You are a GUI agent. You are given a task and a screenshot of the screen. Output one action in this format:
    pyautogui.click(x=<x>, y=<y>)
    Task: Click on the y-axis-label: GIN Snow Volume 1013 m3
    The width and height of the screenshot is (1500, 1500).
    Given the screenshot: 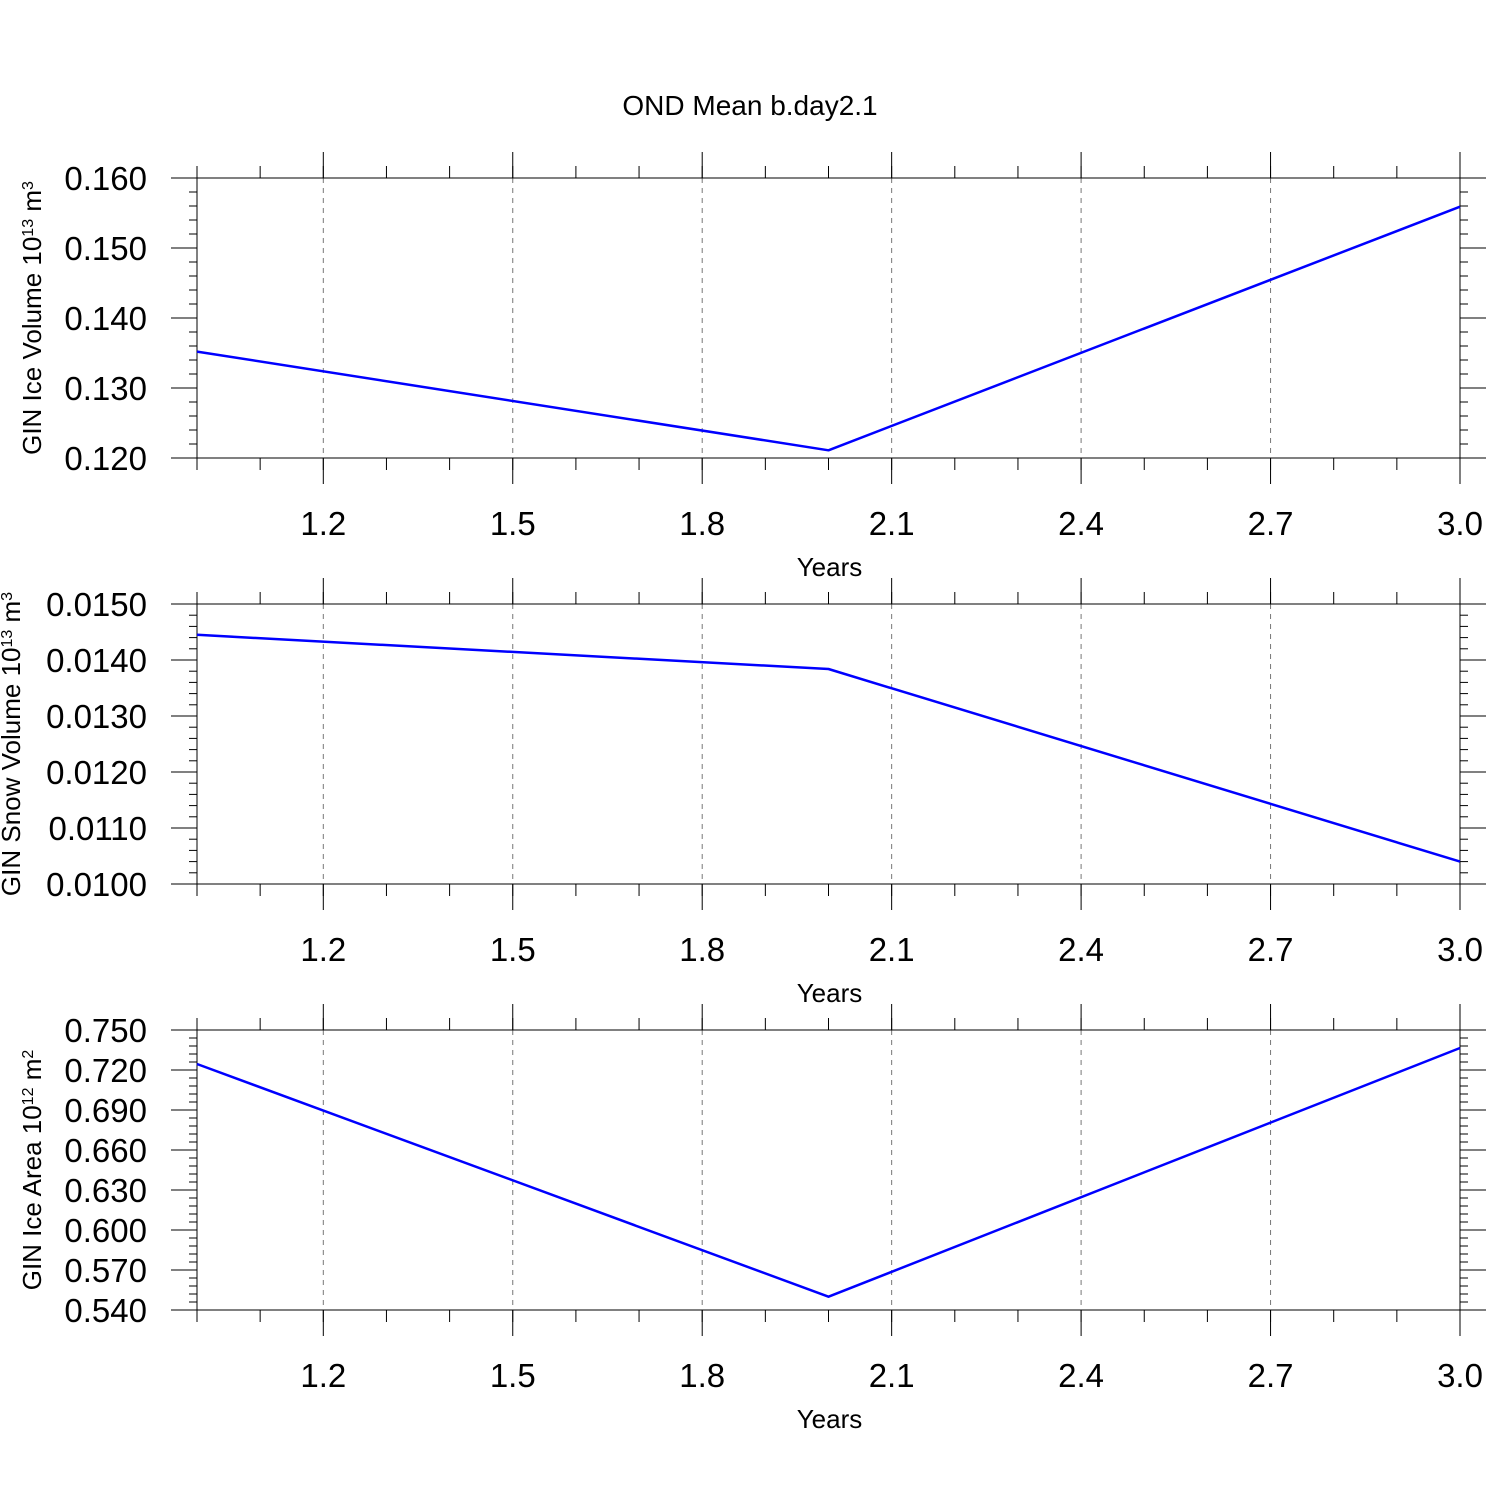 What is the action you would take?
    pyautogui.click(x=13, y=744)
    